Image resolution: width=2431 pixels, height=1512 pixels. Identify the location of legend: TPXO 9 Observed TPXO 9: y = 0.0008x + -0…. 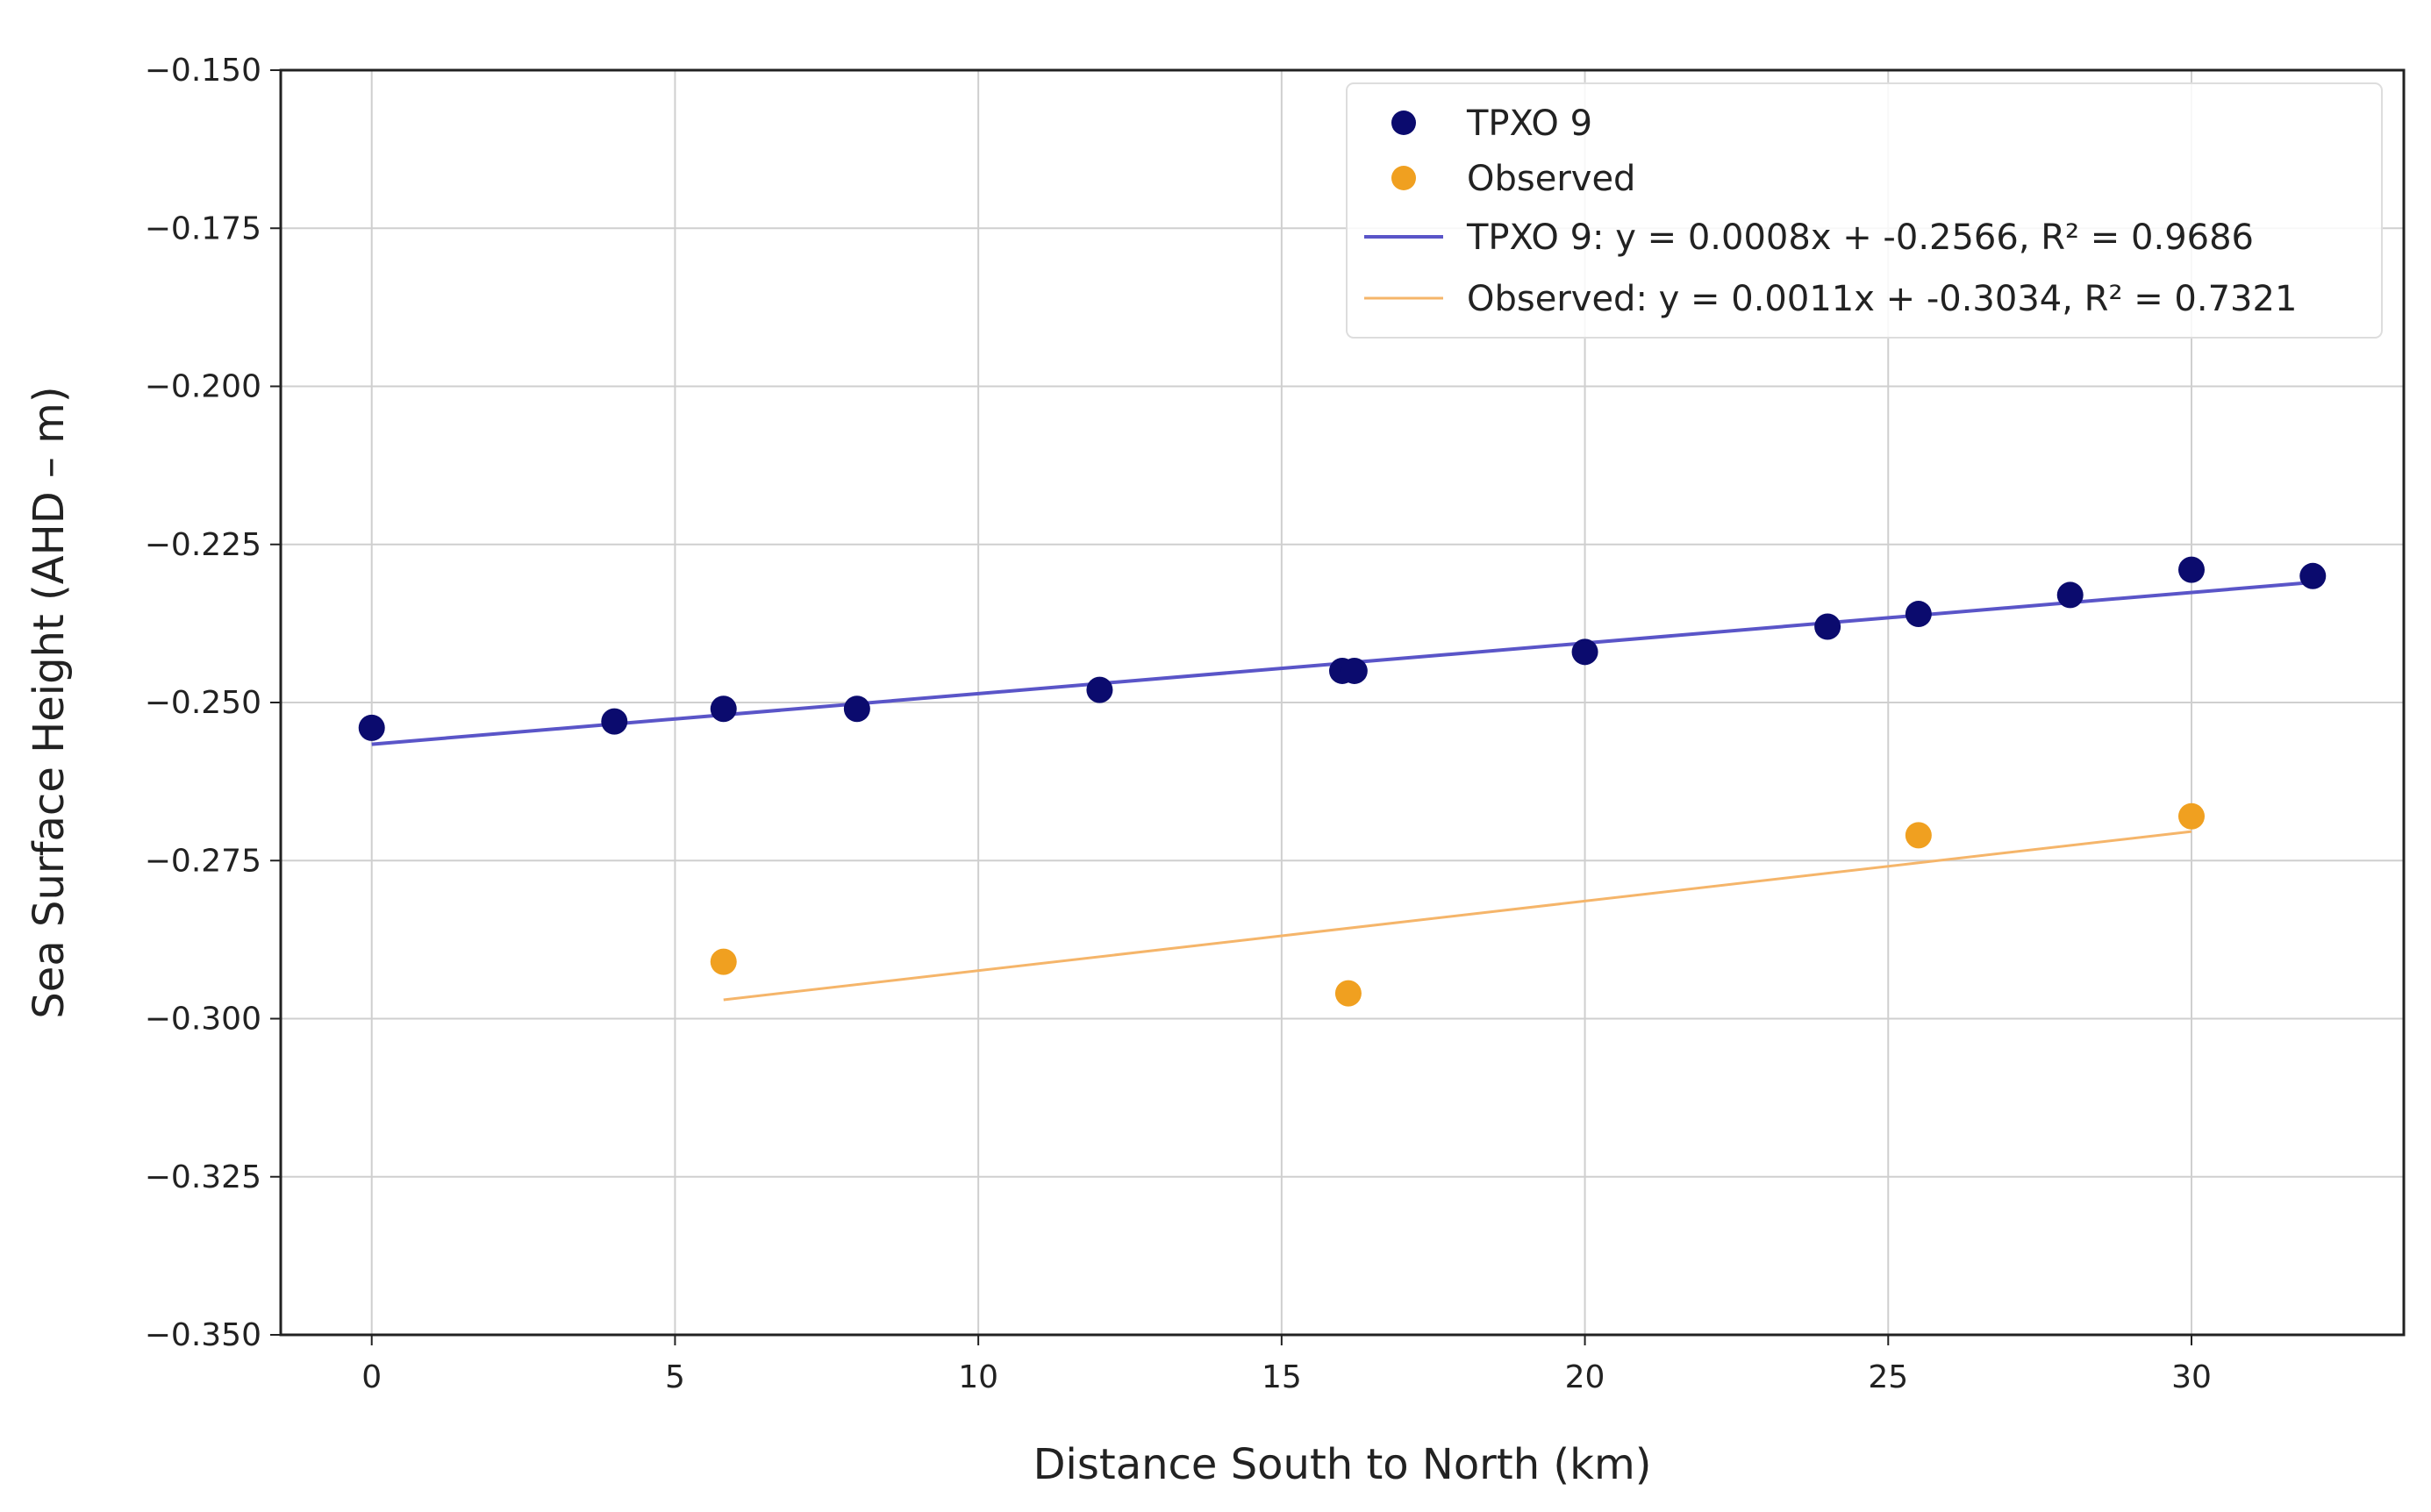
(1864, 210).